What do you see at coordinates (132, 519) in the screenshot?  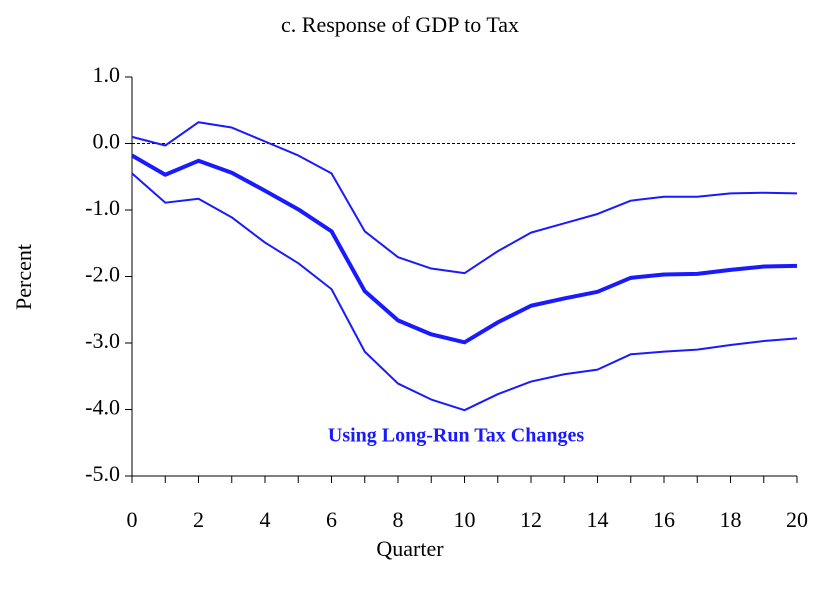 I see `x-tick-label: 0` at bounding box center [132, 519].